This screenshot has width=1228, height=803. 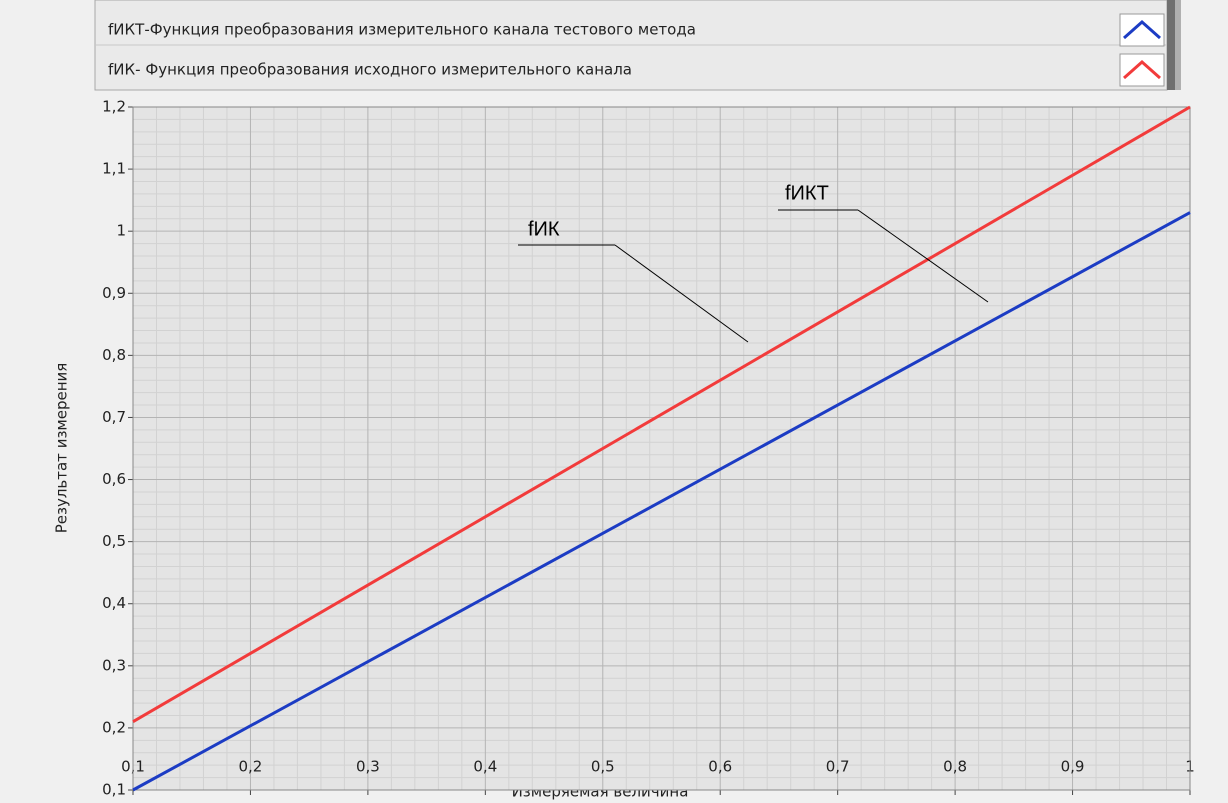 I want to click on y-tick-label: 0,3, so click(x=114, y=665).